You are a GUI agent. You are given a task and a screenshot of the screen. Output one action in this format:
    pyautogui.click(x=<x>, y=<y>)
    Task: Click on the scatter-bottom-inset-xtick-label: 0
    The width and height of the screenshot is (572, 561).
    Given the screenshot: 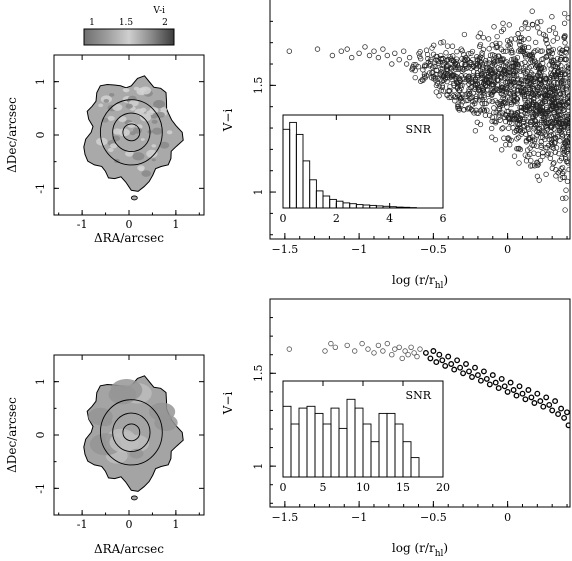 What is the action you would take?
    pyautogui.click(x=283, y=487)
    